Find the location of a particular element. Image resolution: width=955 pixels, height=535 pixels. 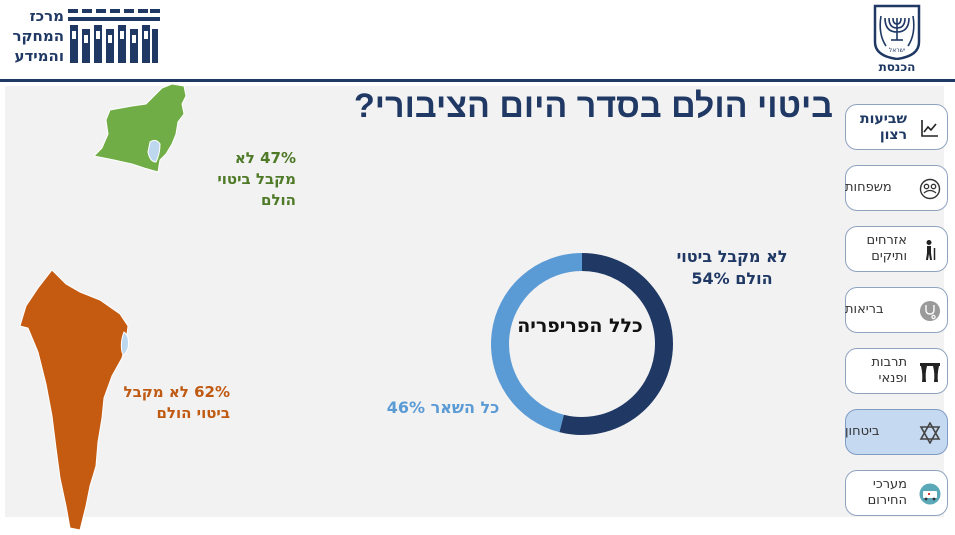

elderly-icon is located at coordinates (931, 250).